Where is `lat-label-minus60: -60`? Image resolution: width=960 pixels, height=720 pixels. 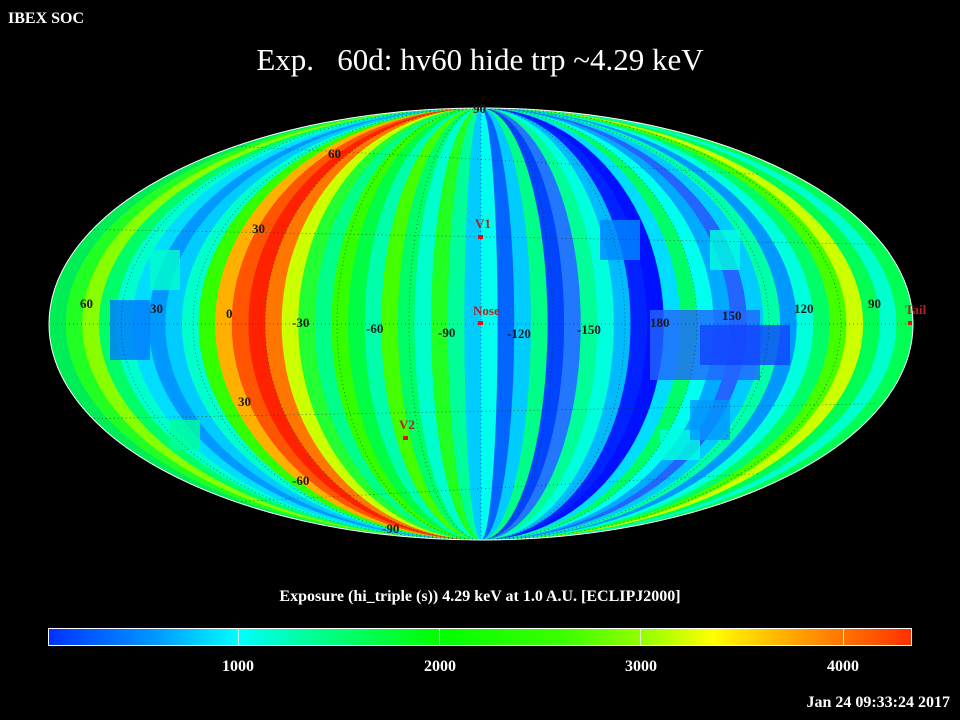
lat-label-minus60: -60 is located at coordinates (300, 480).